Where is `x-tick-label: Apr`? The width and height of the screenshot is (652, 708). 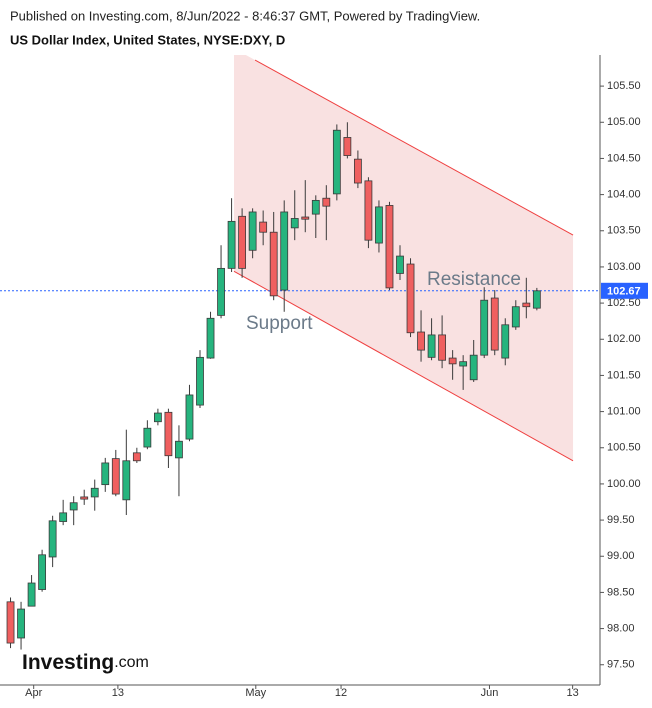 x-tick-label: Apr is located at coordinates (33, 693).